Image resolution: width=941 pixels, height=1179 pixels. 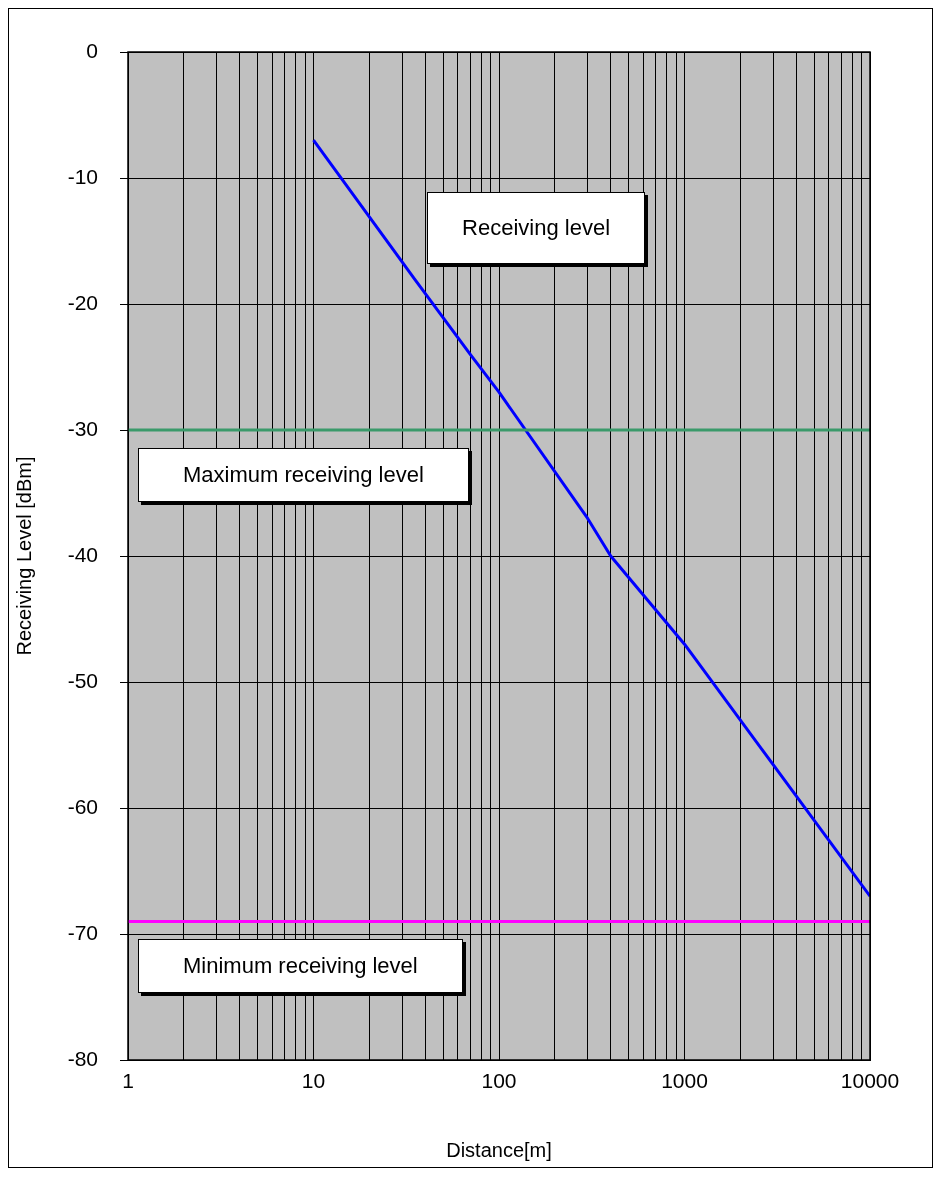 I want to click on annotation: Receiving level, so click(x=536, y=228).